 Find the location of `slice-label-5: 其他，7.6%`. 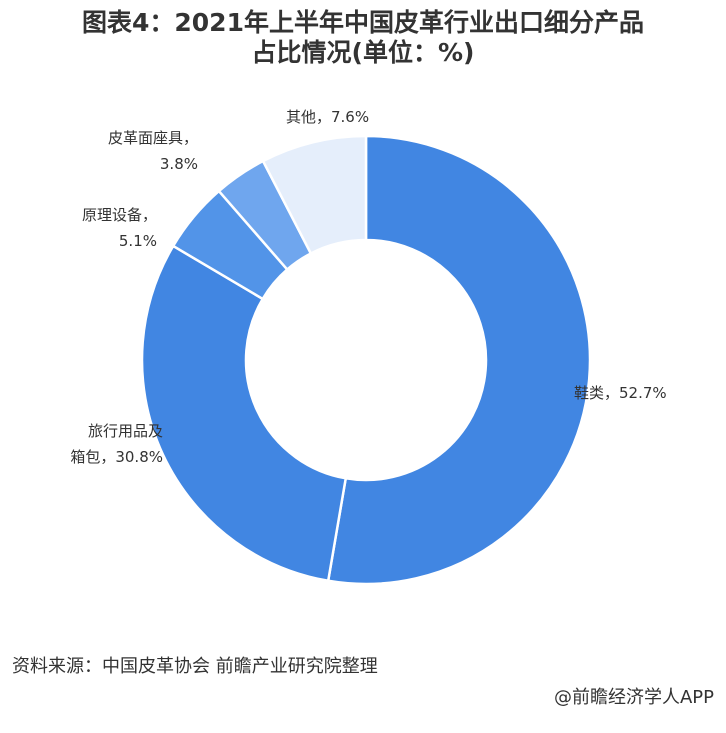

slice-label-5: 其他，7.6% is located at coordinates (327, 117).